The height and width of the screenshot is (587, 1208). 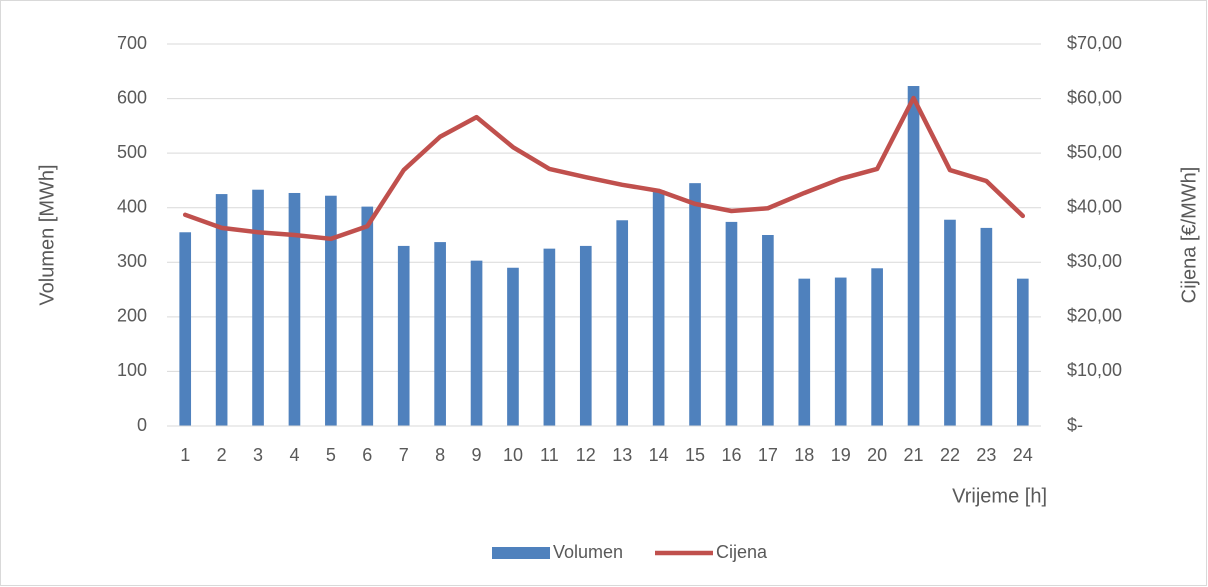 I want to click on x-tick-label: 14, so click(x=659, y=455).